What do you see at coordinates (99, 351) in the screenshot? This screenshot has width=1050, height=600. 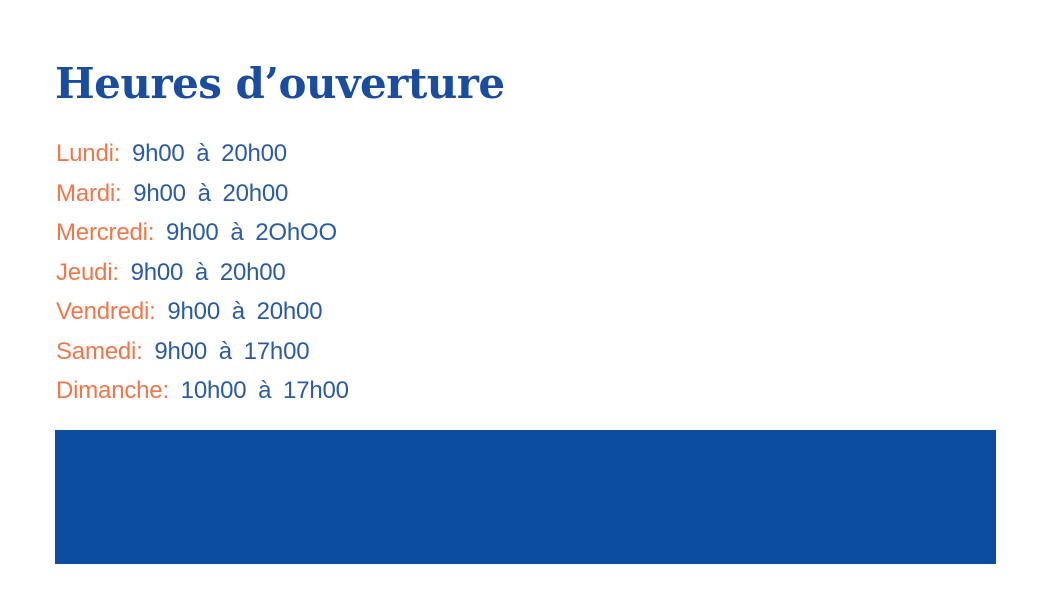 I see `day-label: Samedi:` at bounding box center [99, 351].